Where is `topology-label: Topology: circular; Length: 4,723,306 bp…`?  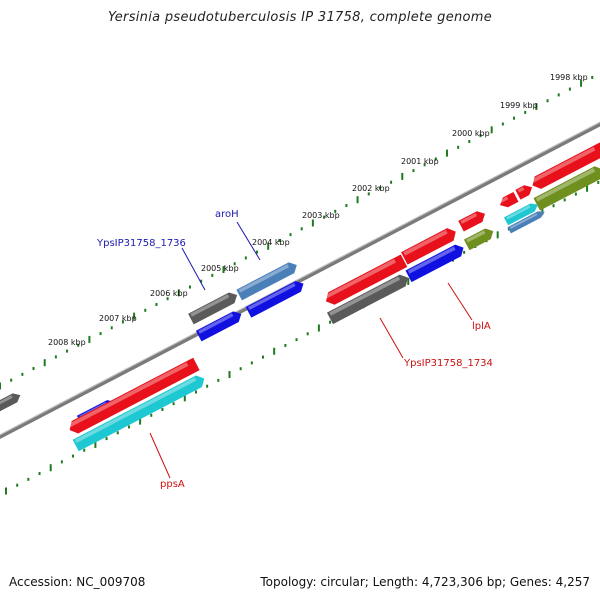
topology-label: Topology: circular; Length: 4,723,306 bp… is located at coordinates (425, 582).